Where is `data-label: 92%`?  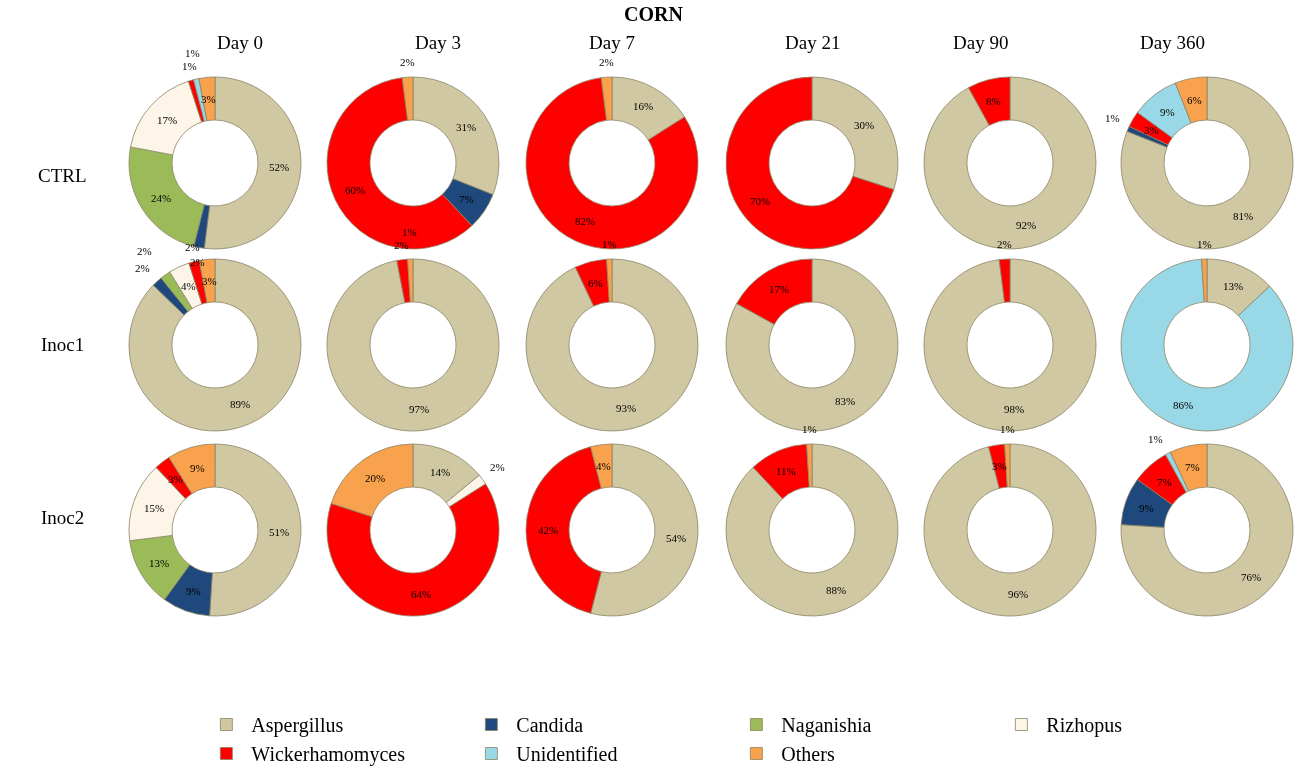 data-label: 92% is located at coordinates (1026, 225).